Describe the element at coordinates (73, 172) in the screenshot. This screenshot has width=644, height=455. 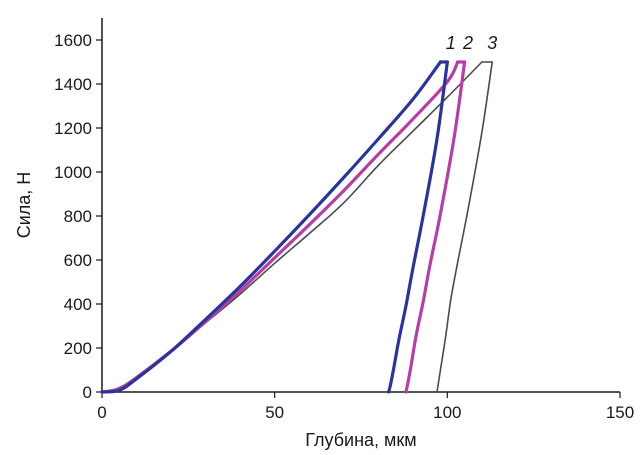
I see `y-tick-label: 1000` at that location.